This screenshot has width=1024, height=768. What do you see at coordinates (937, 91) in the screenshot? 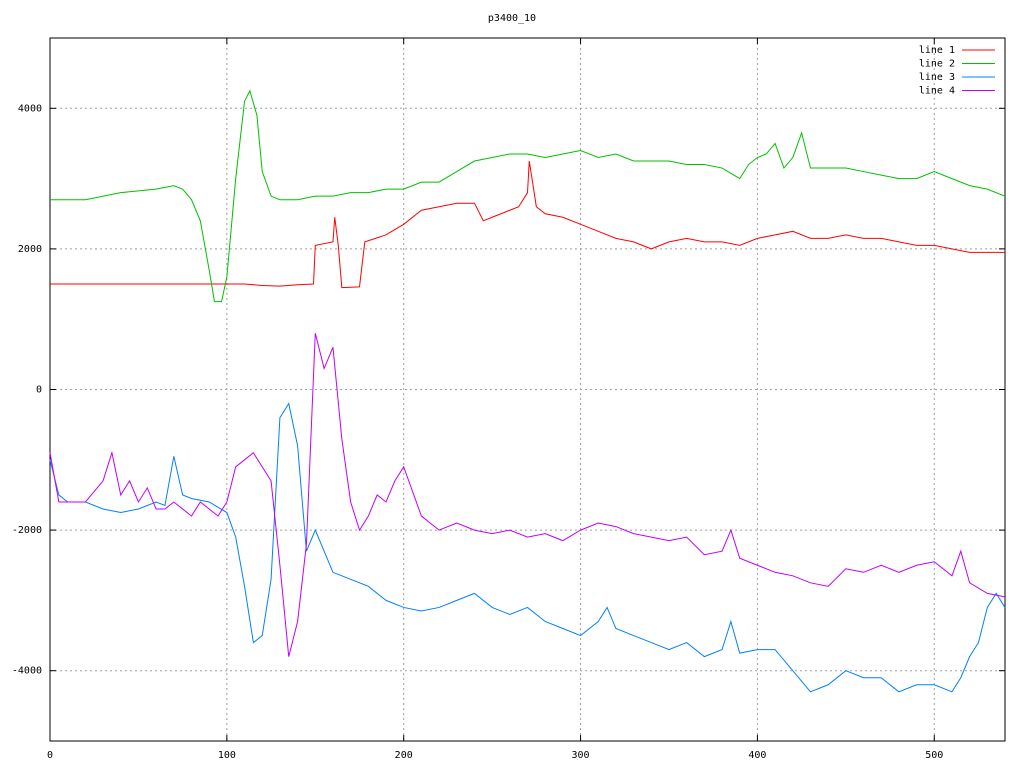
I see `legend-label: line 4` at bounding box center [937, 91].